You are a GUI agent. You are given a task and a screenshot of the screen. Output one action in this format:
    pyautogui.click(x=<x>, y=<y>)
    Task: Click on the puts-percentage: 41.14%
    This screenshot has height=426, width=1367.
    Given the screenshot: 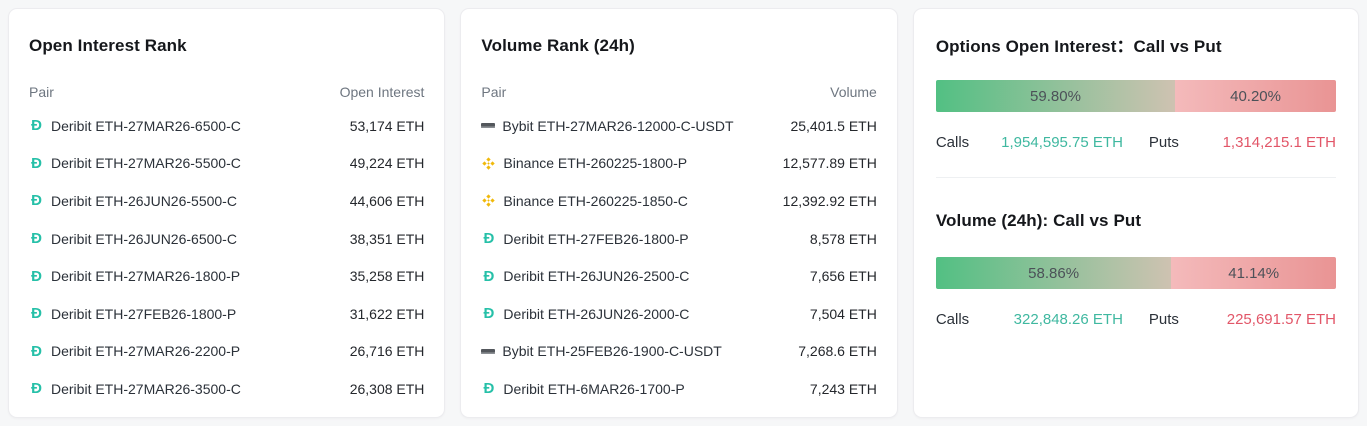 What is the action you would take?
    pyautogui.click(x=1254, y=273)
    